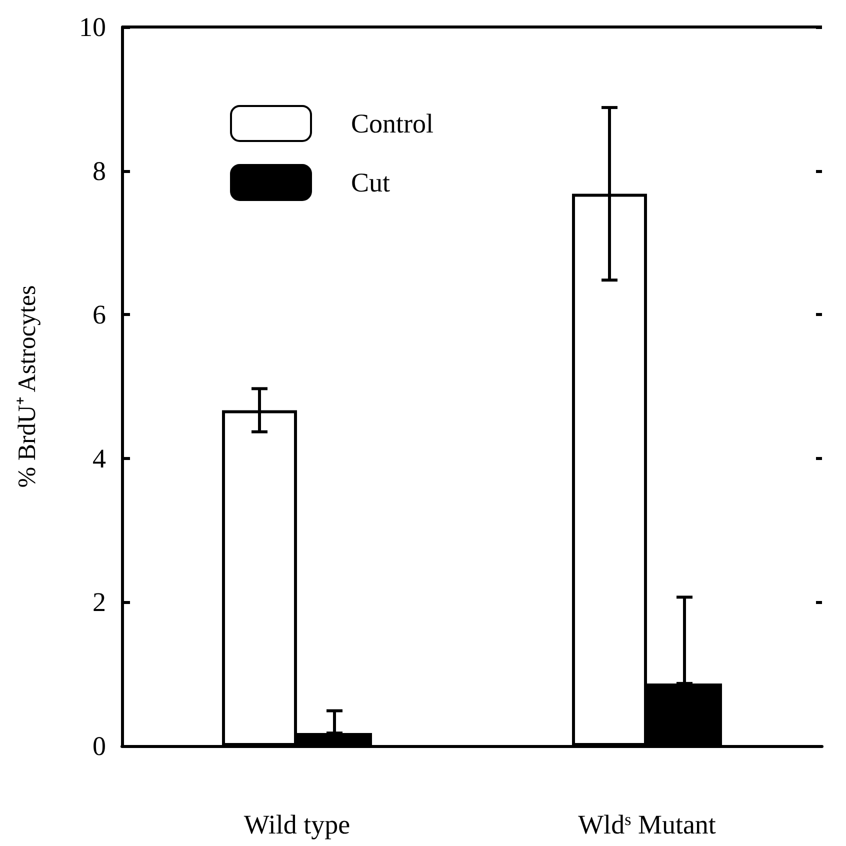  What do you see at coordinates (99, 458) in the screenshot?
I see `y-tick-label: 4` at bounding box center [99, 458].